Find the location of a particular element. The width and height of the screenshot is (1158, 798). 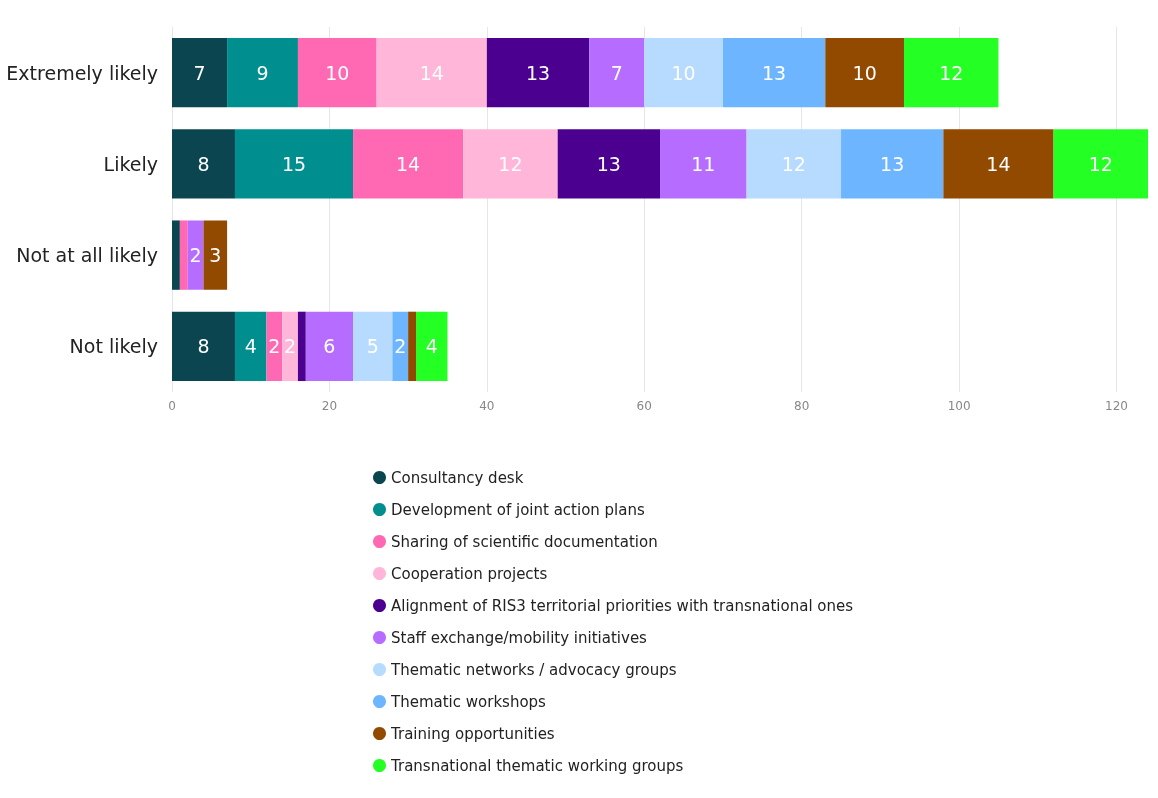

data-label: 9 is located at coordinates (262, 72).